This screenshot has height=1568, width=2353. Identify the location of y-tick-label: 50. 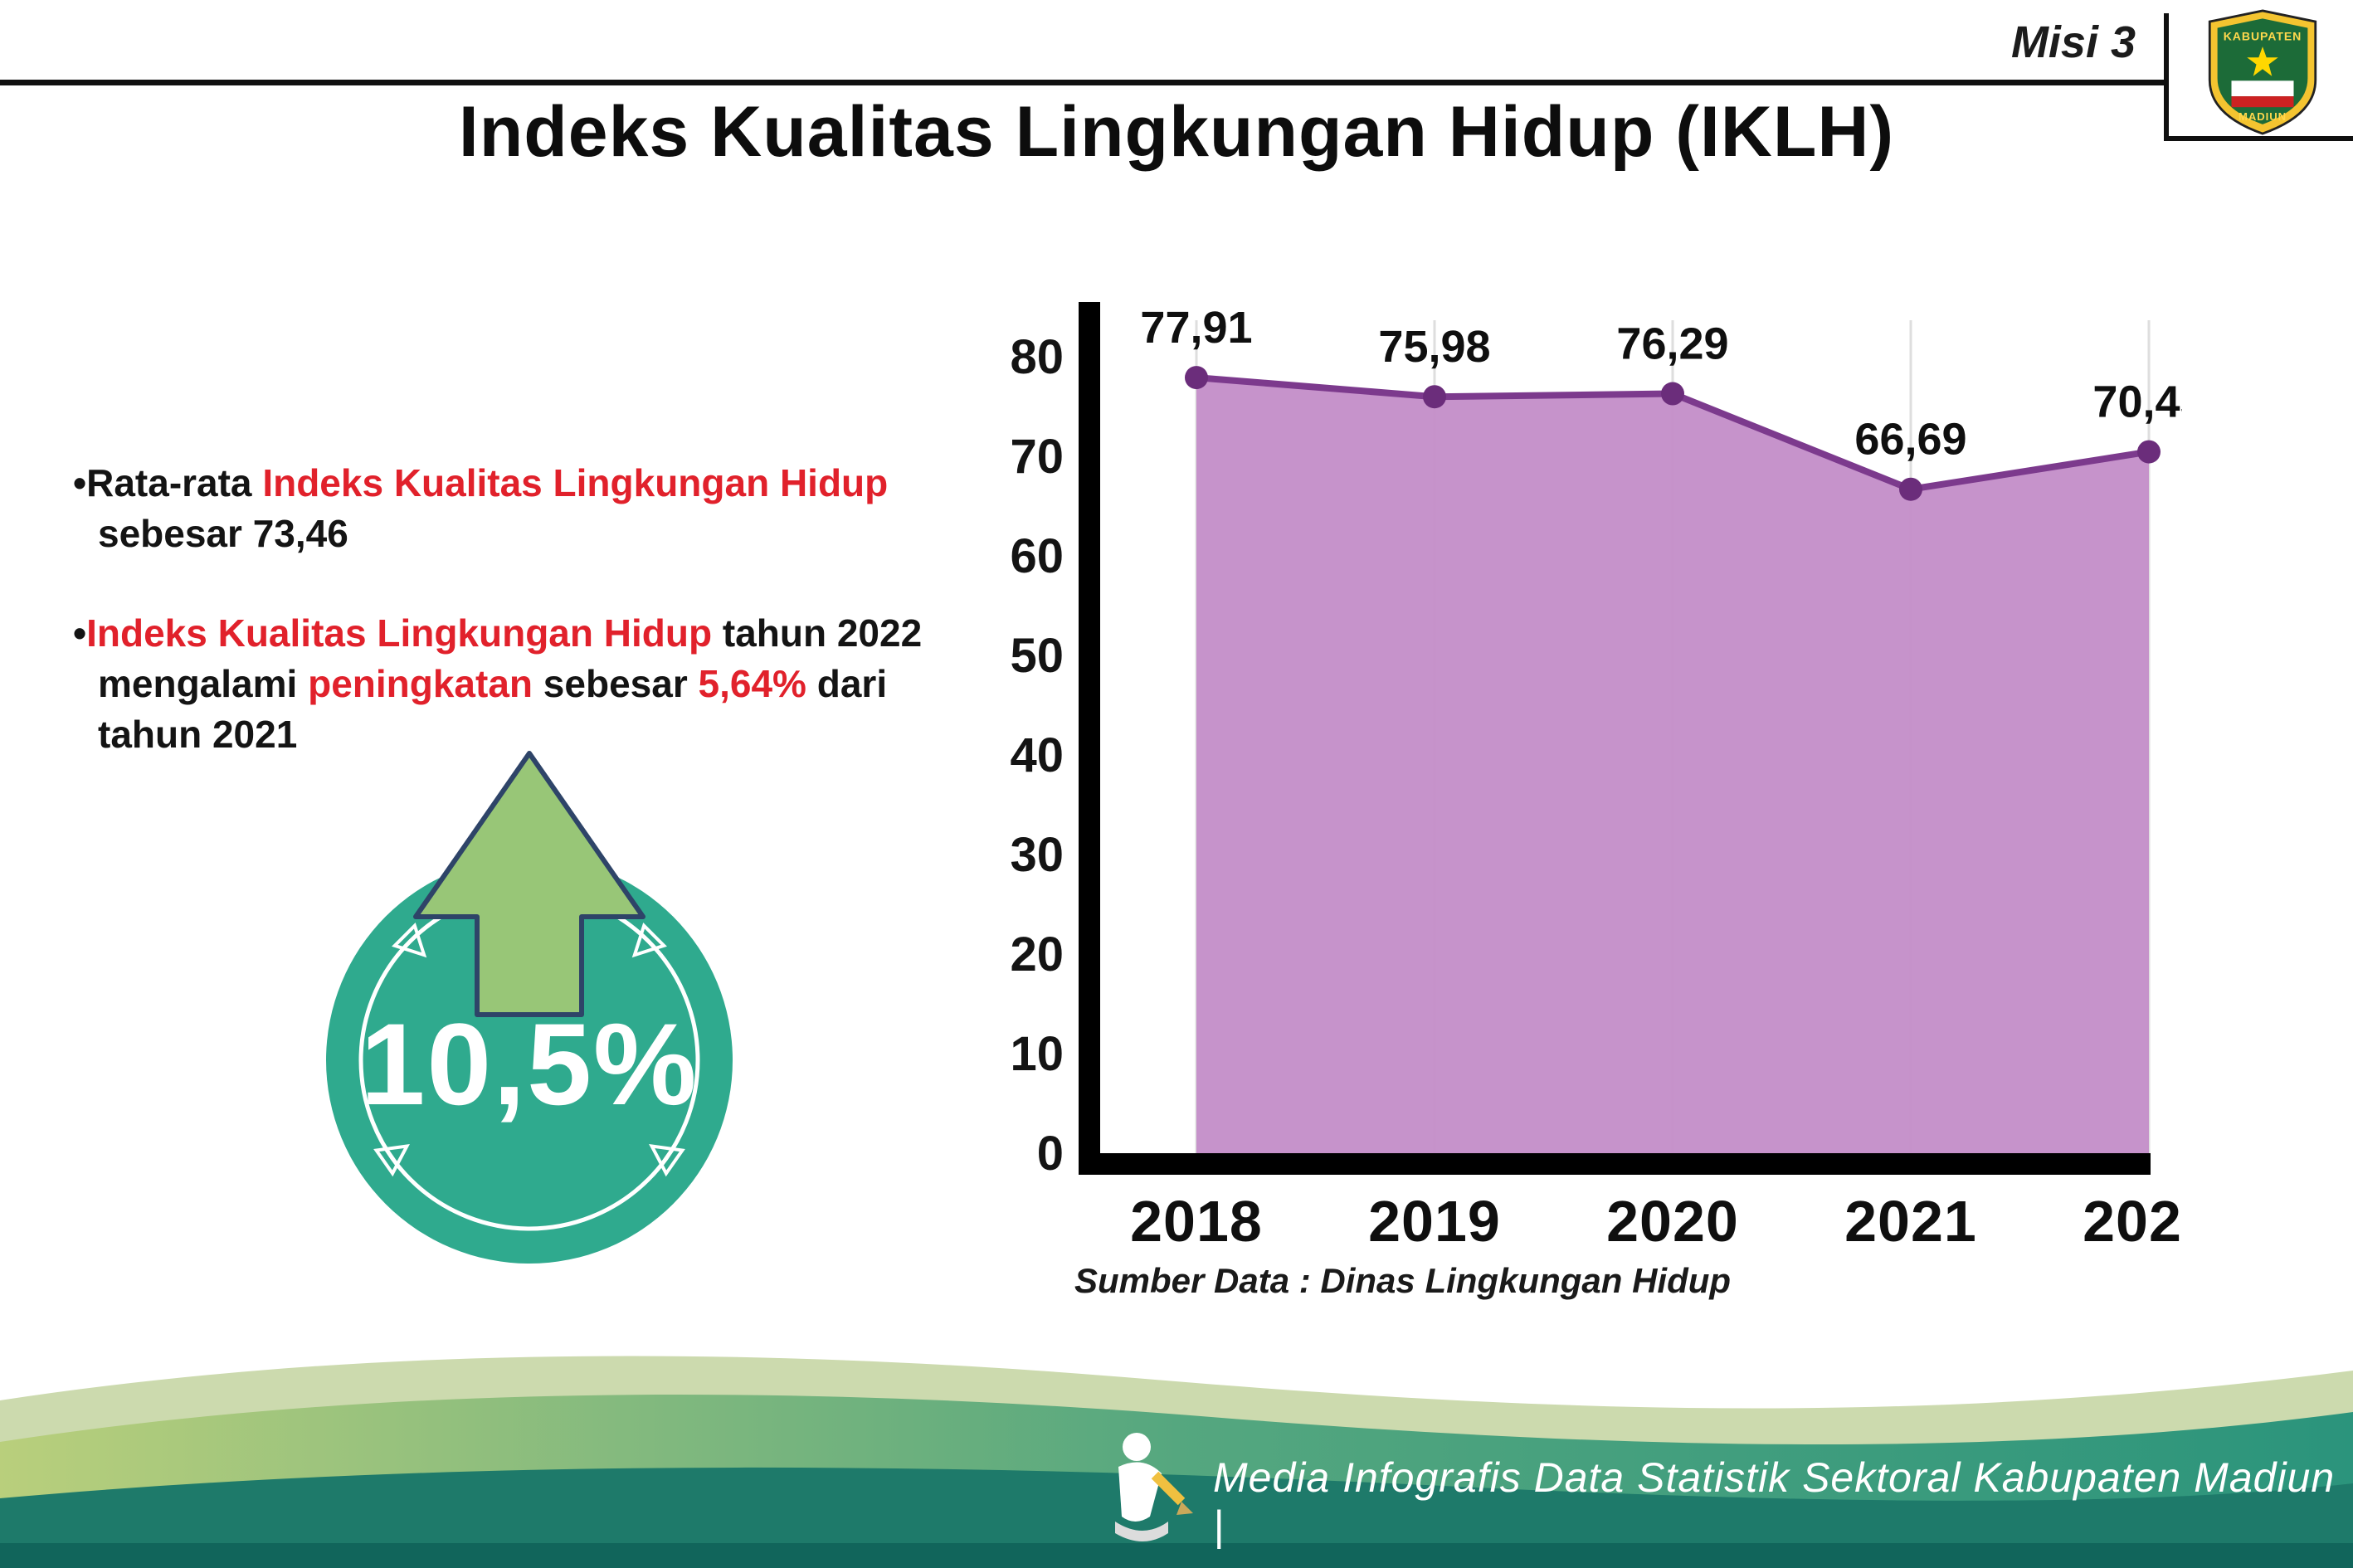
(1037, 656).